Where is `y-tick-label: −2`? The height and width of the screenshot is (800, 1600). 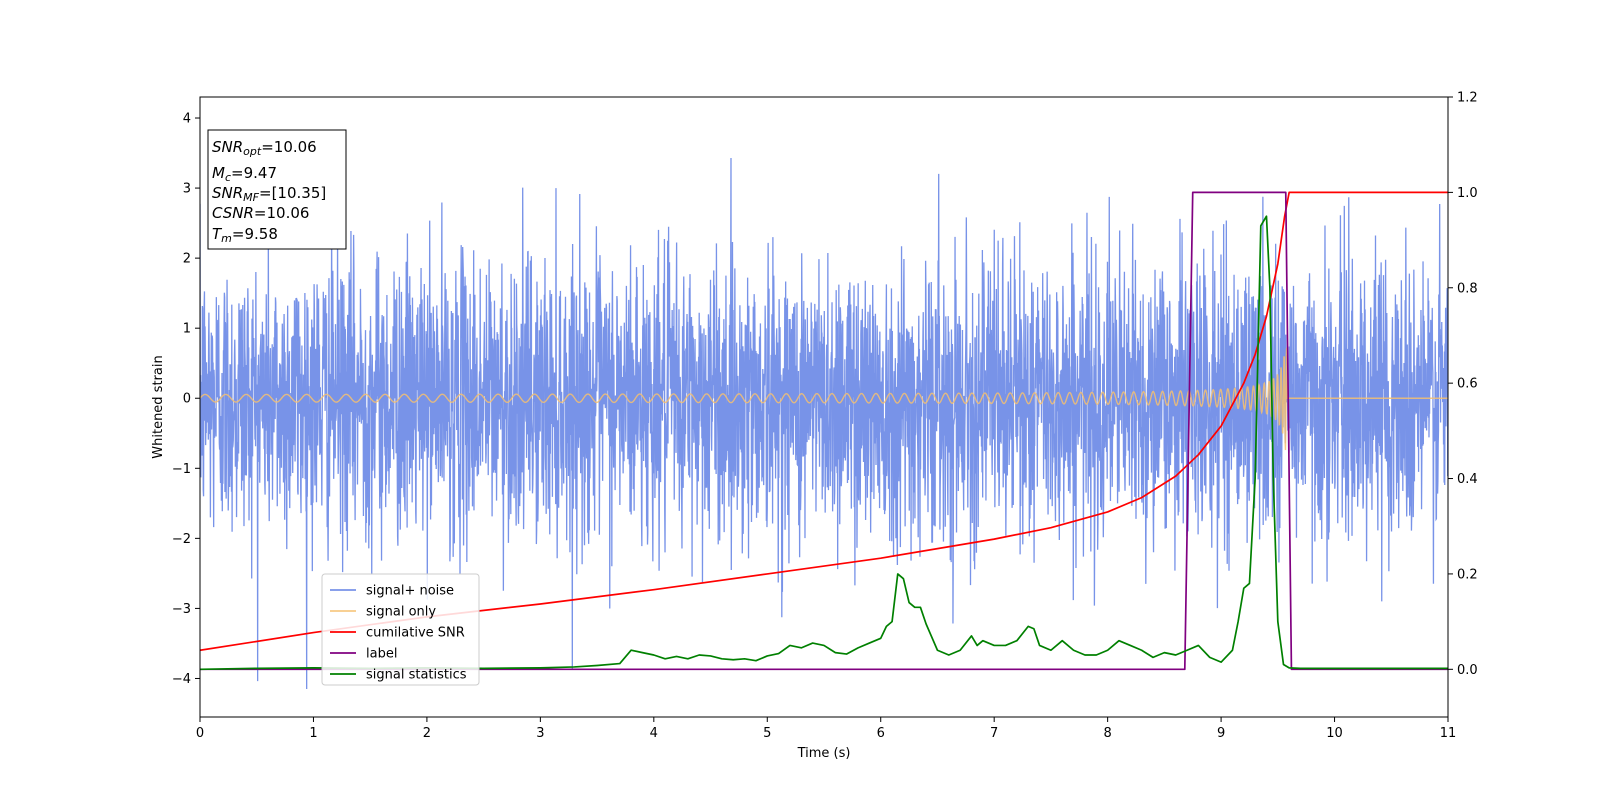 y-tick-label: −2 is located at coordinates (181, 539).